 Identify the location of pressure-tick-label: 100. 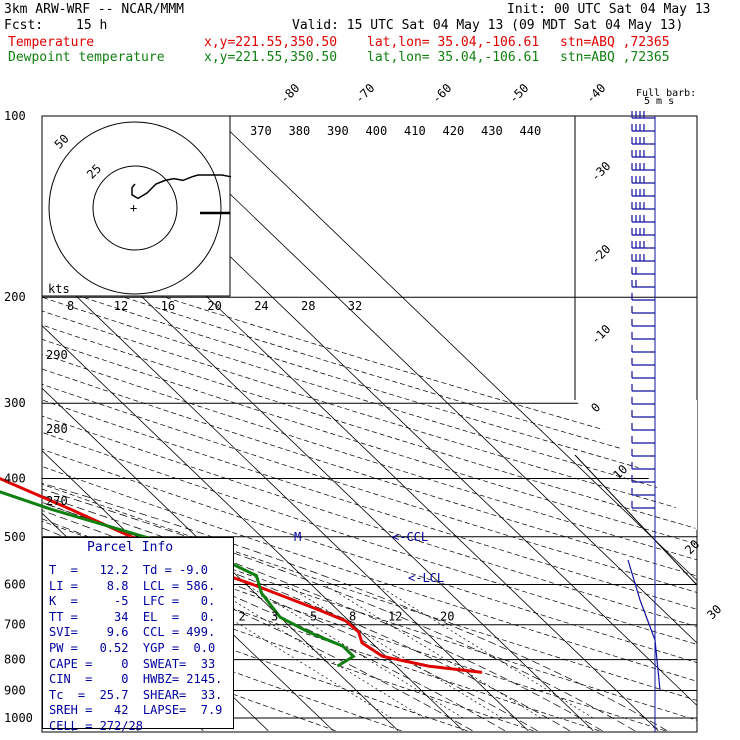
(15, 116).